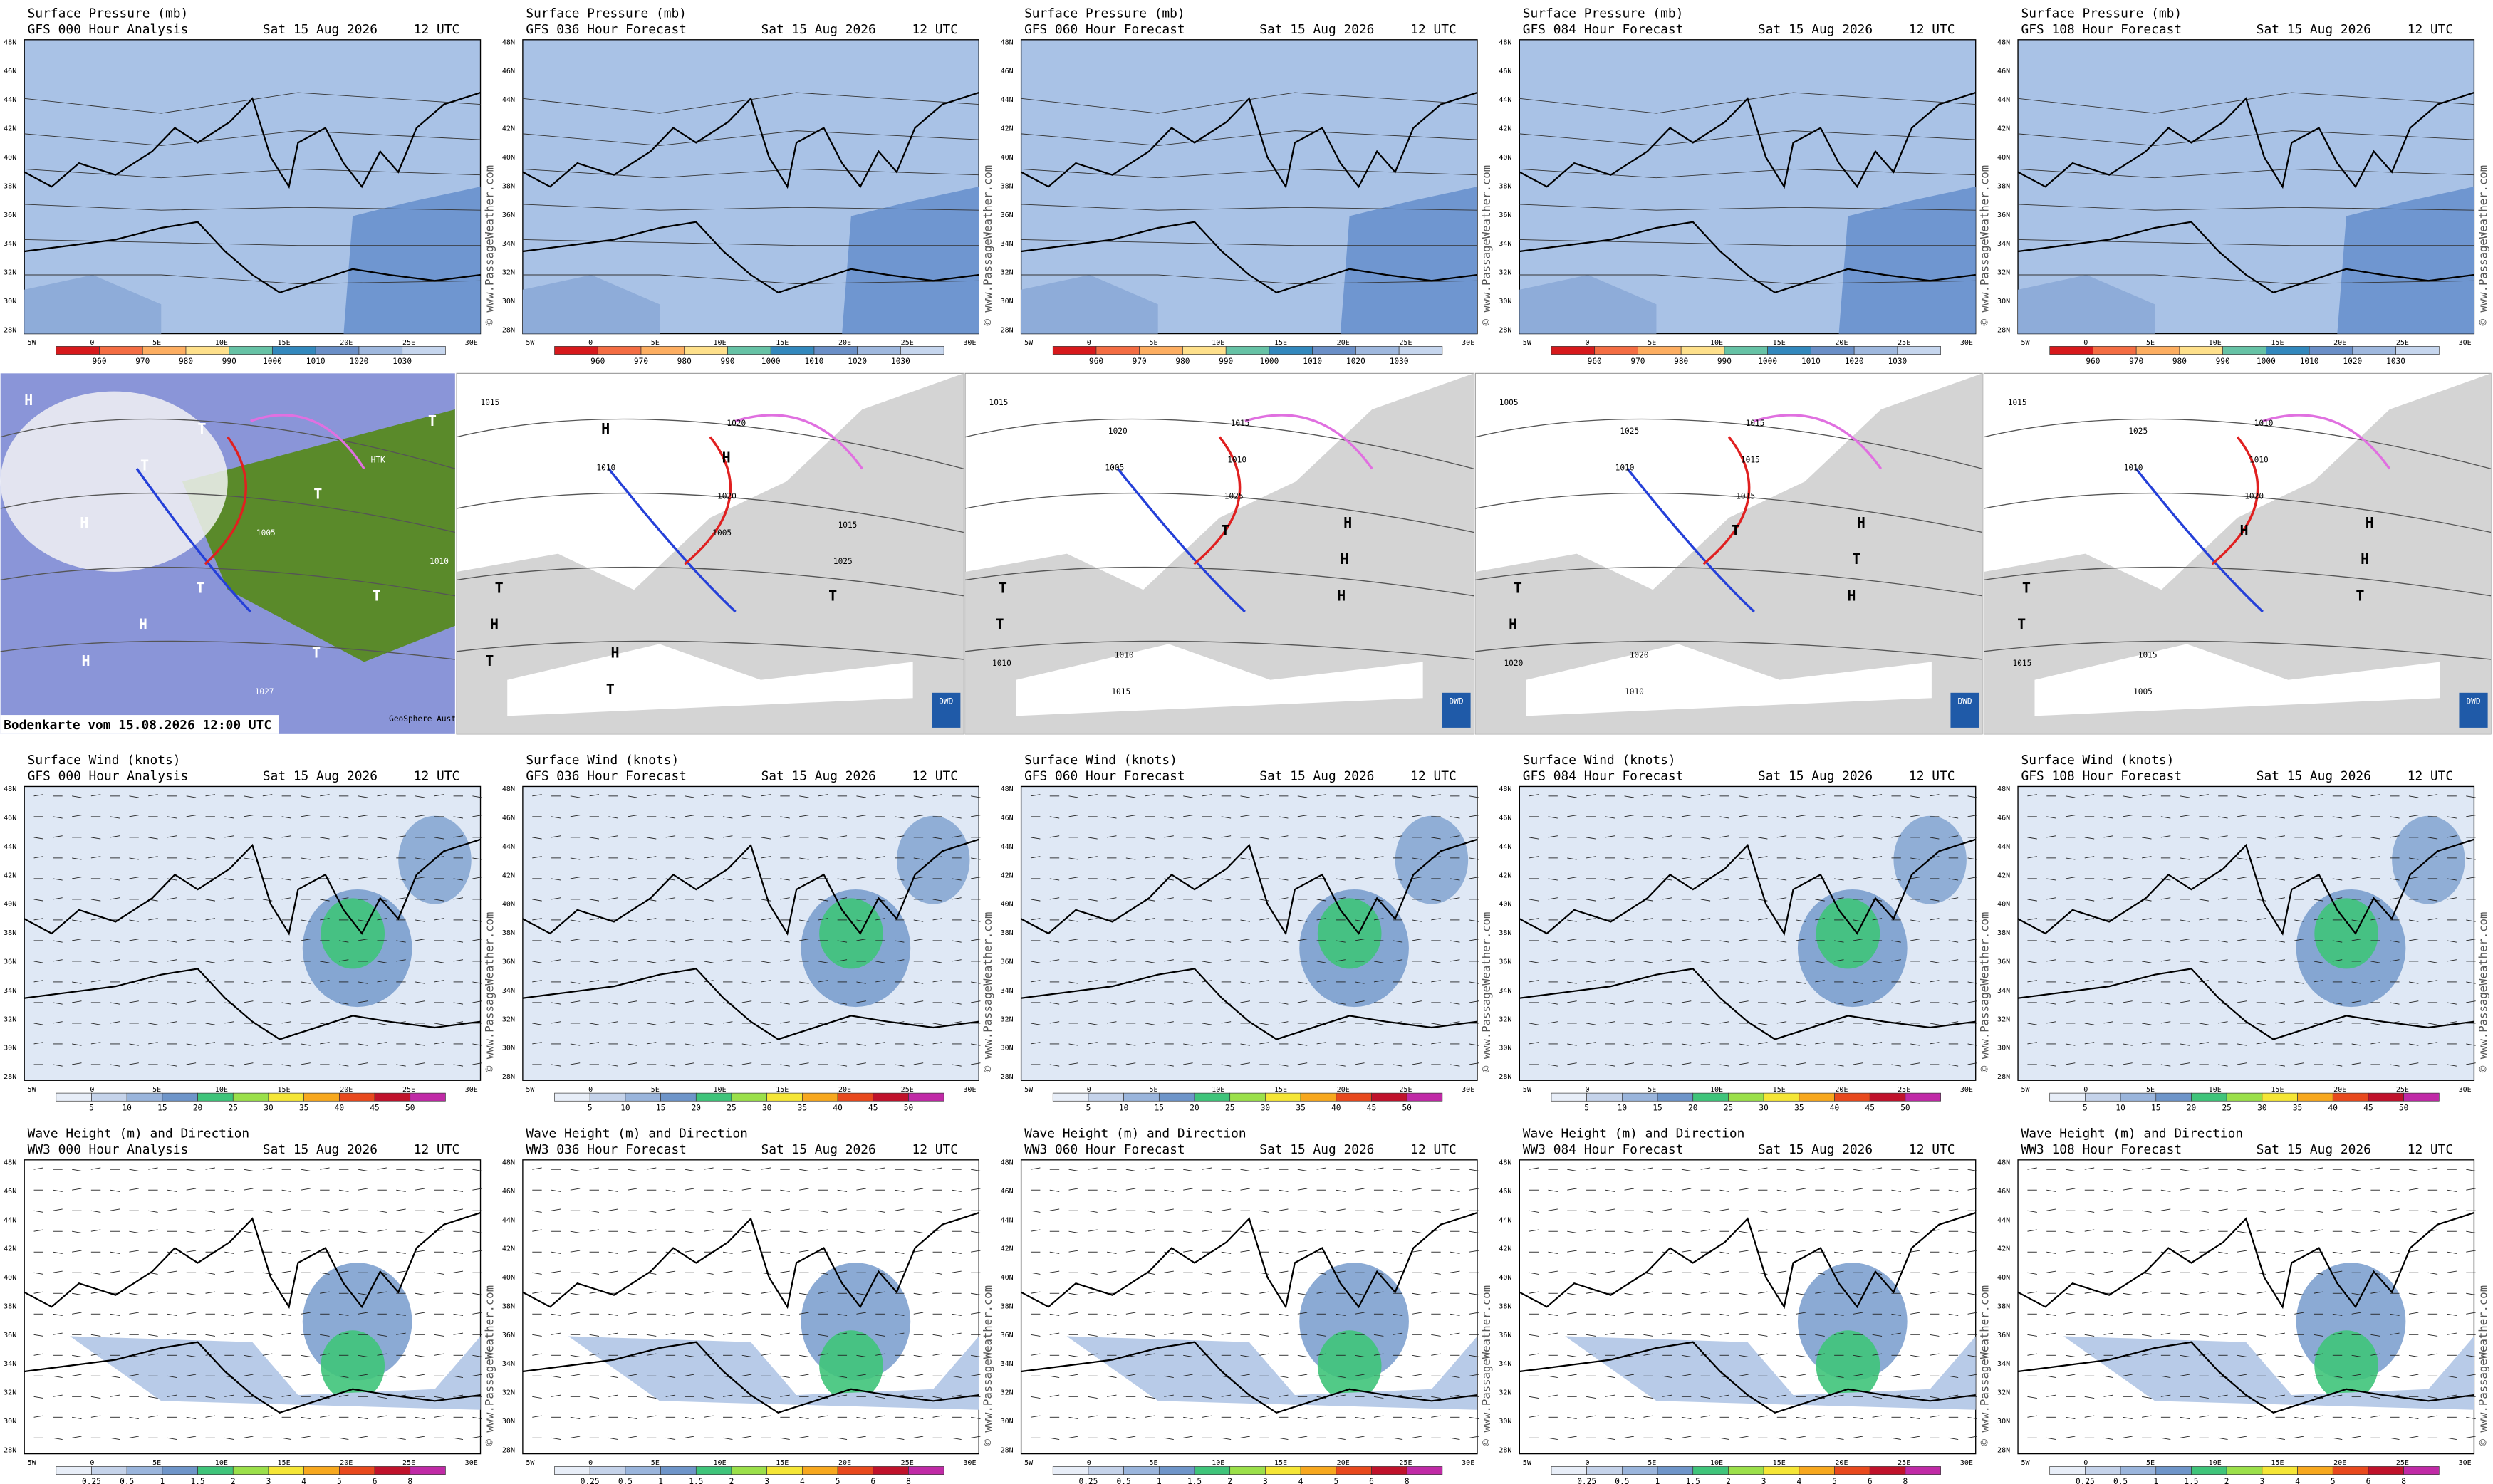 This screenshot has height=1484, width=2493. I want to click on colorbar-label: 5, so click(590, 1108).